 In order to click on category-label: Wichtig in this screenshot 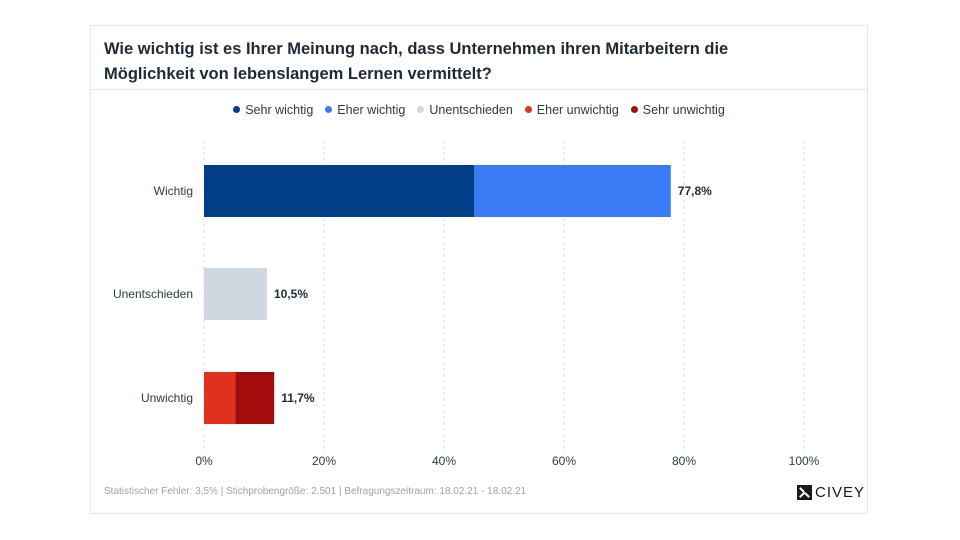, I will do `click(173, 191)`.